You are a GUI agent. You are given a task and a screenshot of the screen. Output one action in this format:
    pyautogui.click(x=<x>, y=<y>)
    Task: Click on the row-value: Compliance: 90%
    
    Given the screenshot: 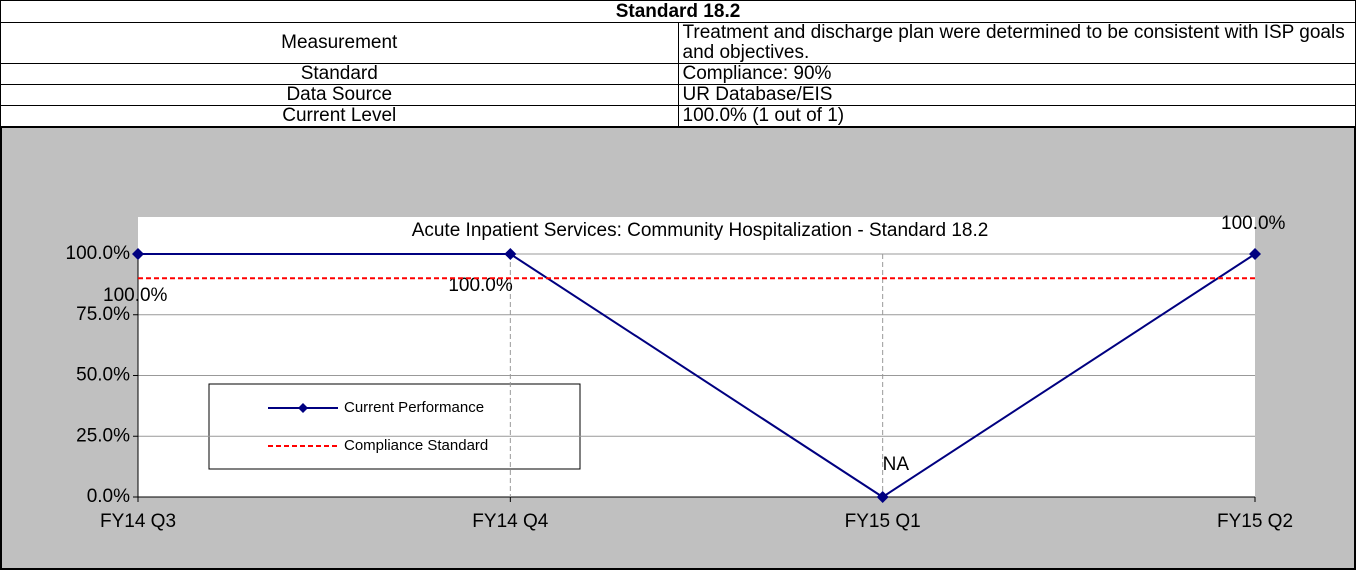 What is the action you would take?
    pyautogui.click(x=1016, y=74)
    